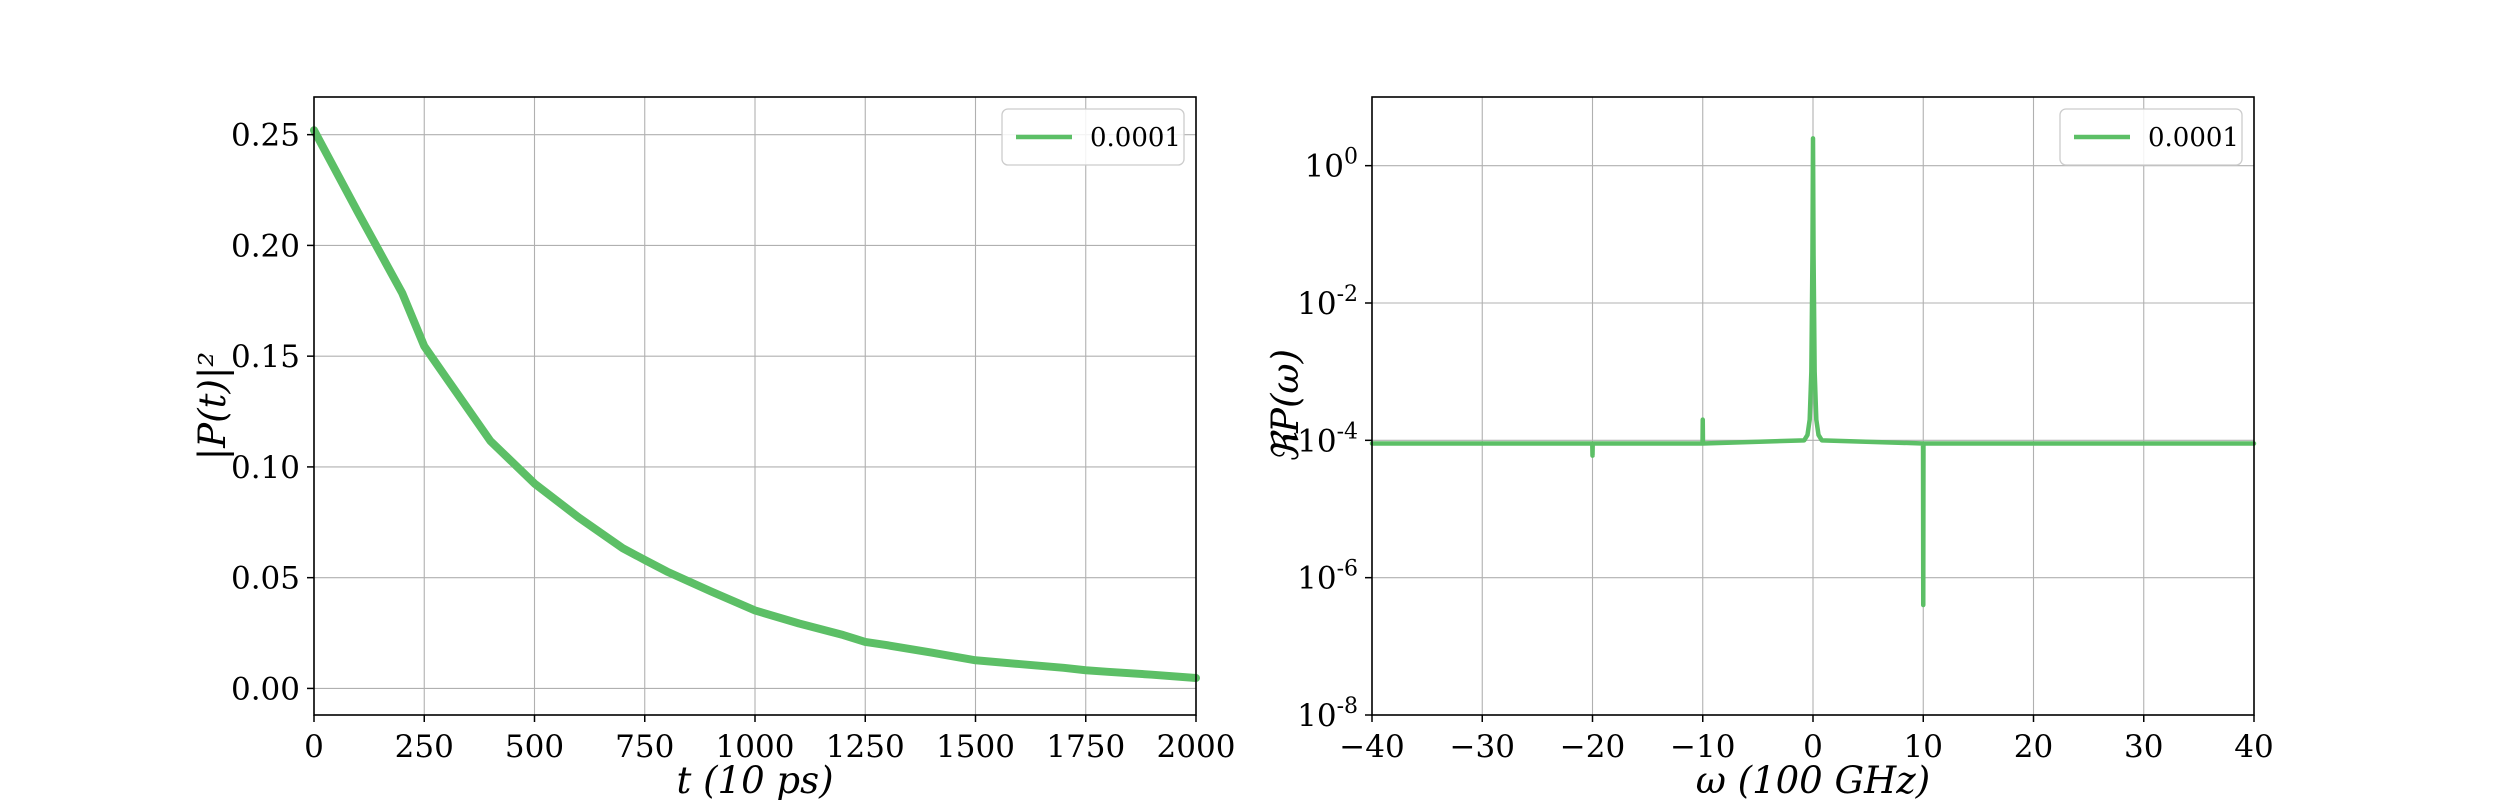  Describe the element at coordinates (1135, 138) in the screenshot. I see `chart1-legend-label: 0.0001` at that location.